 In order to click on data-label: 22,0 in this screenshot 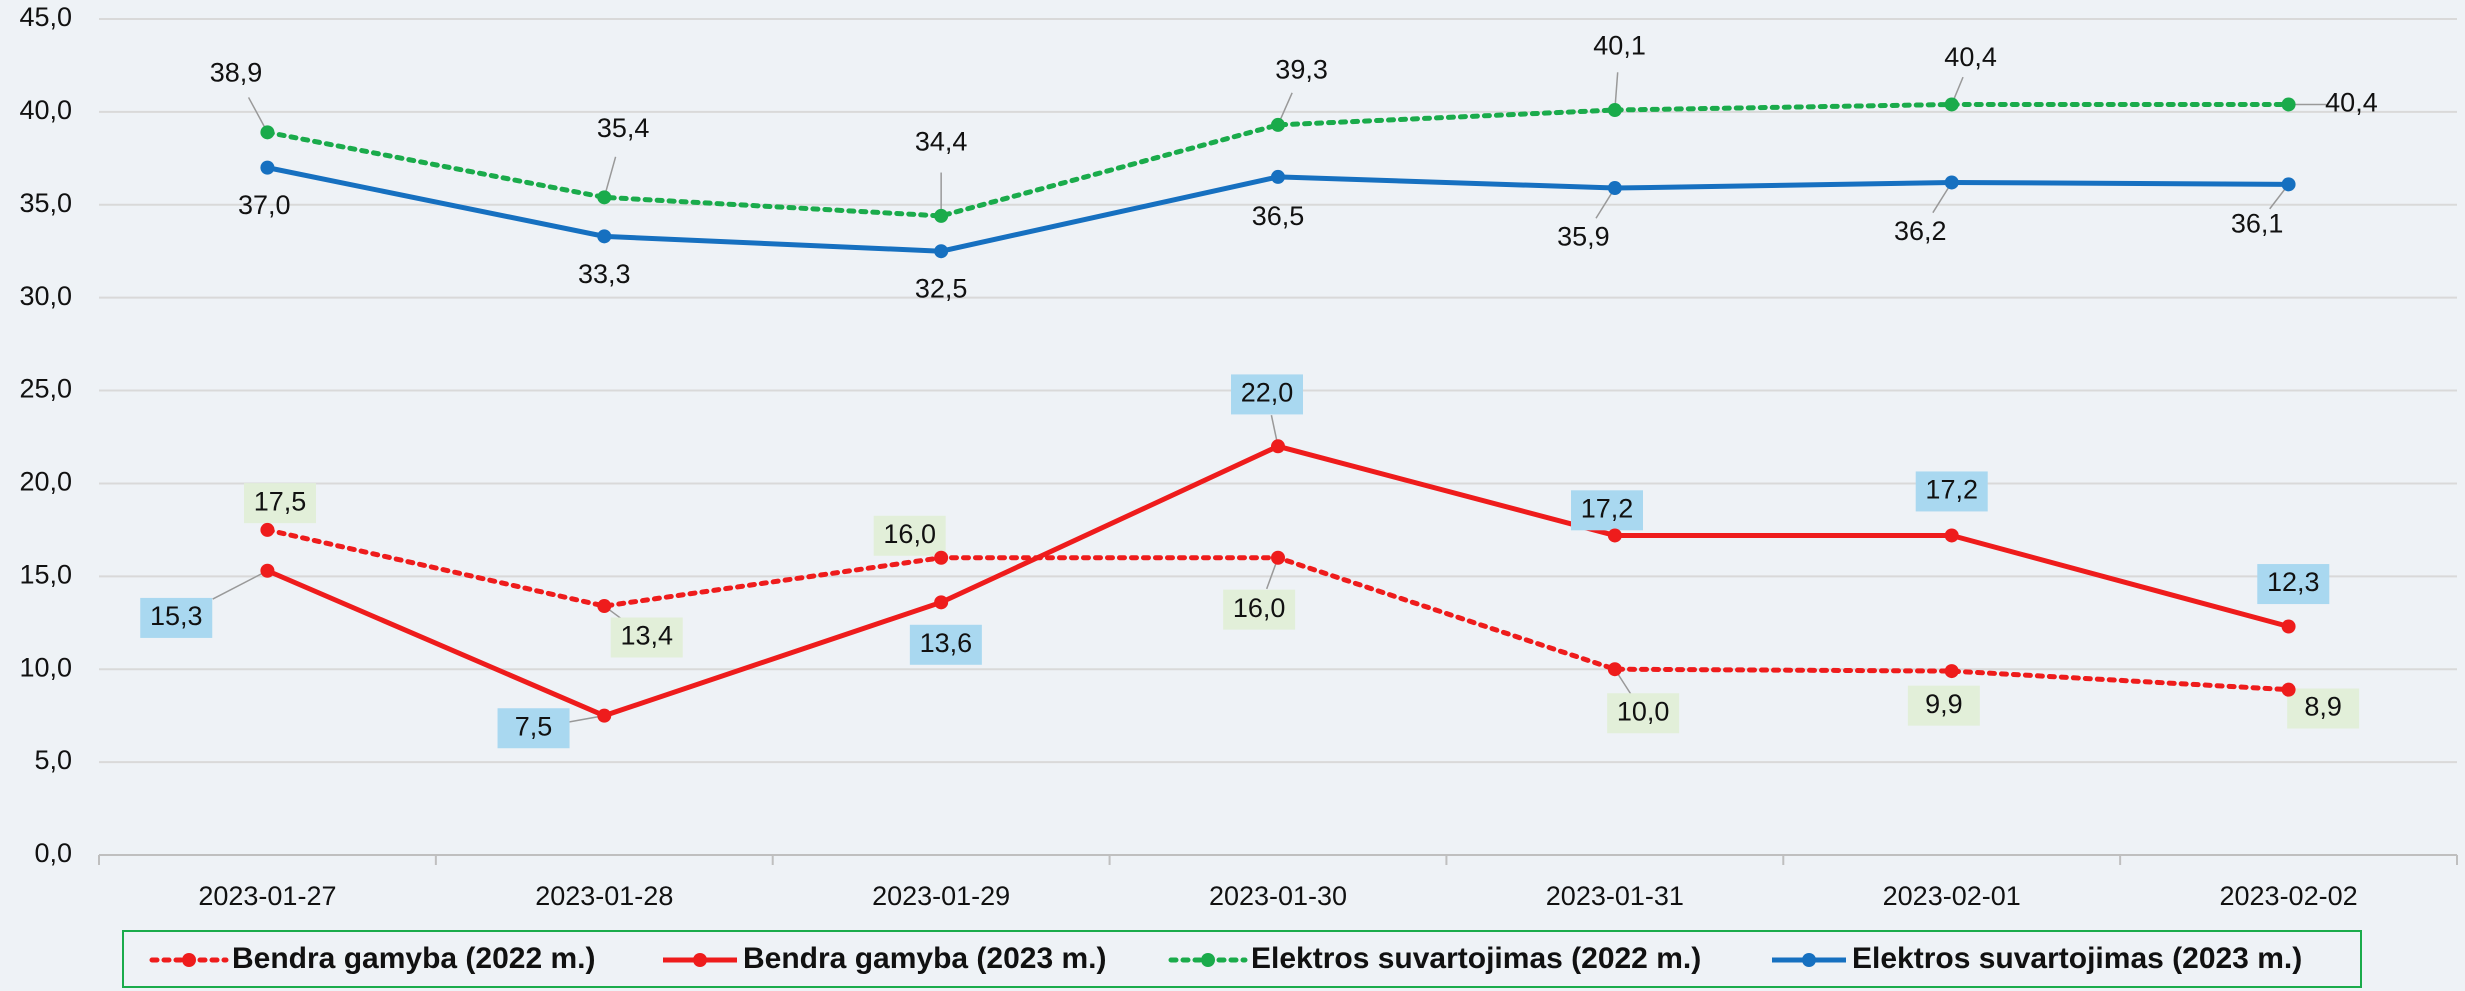, I will do `click(1267, 393)`.